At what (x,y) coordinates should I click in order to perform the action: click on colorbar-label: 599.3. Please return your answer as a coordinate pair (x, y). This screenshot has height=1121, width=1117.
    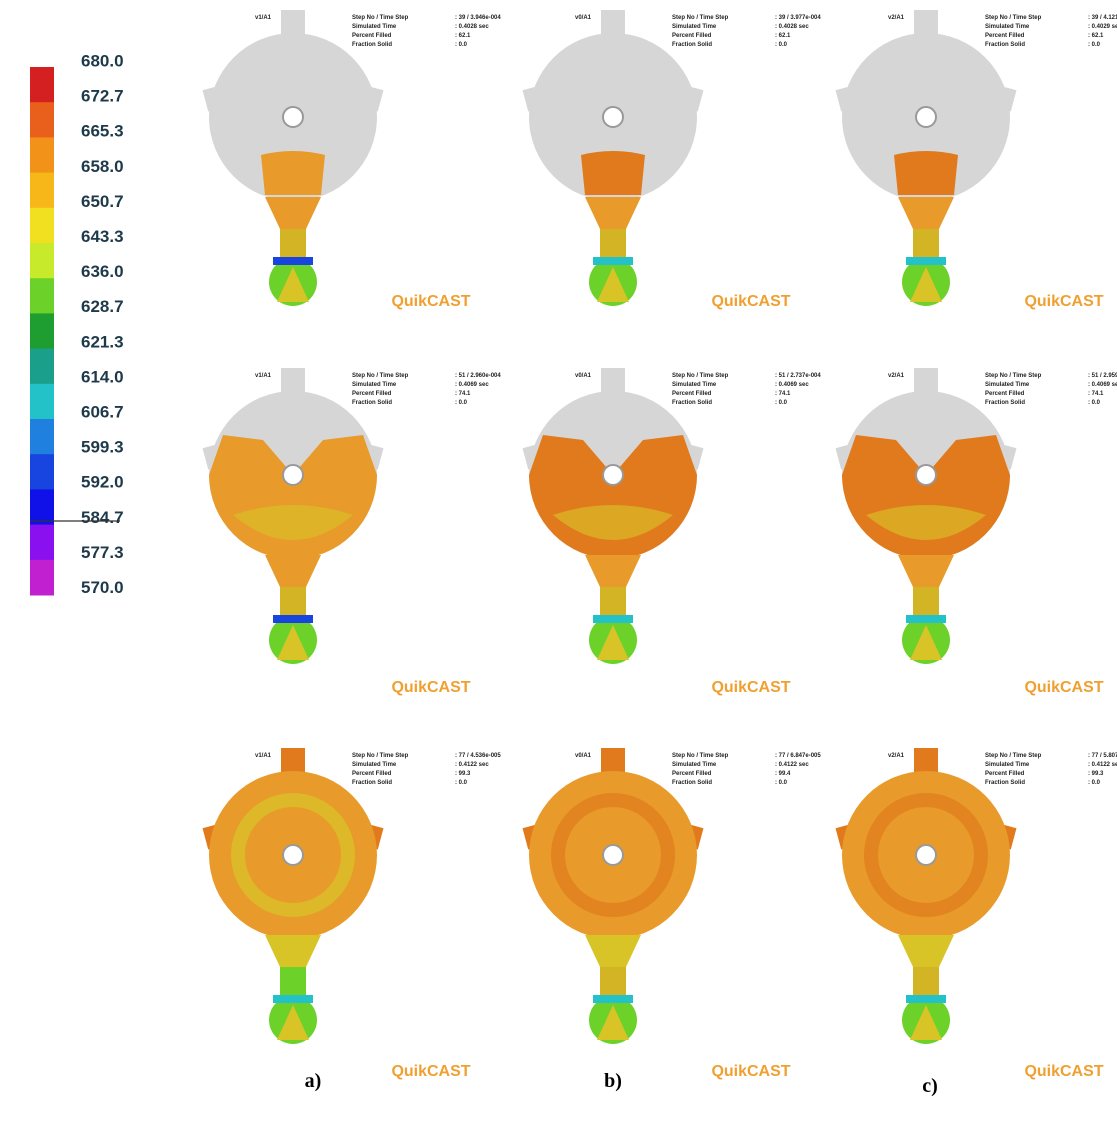
    Looking at the image, I should click on (102, 447).